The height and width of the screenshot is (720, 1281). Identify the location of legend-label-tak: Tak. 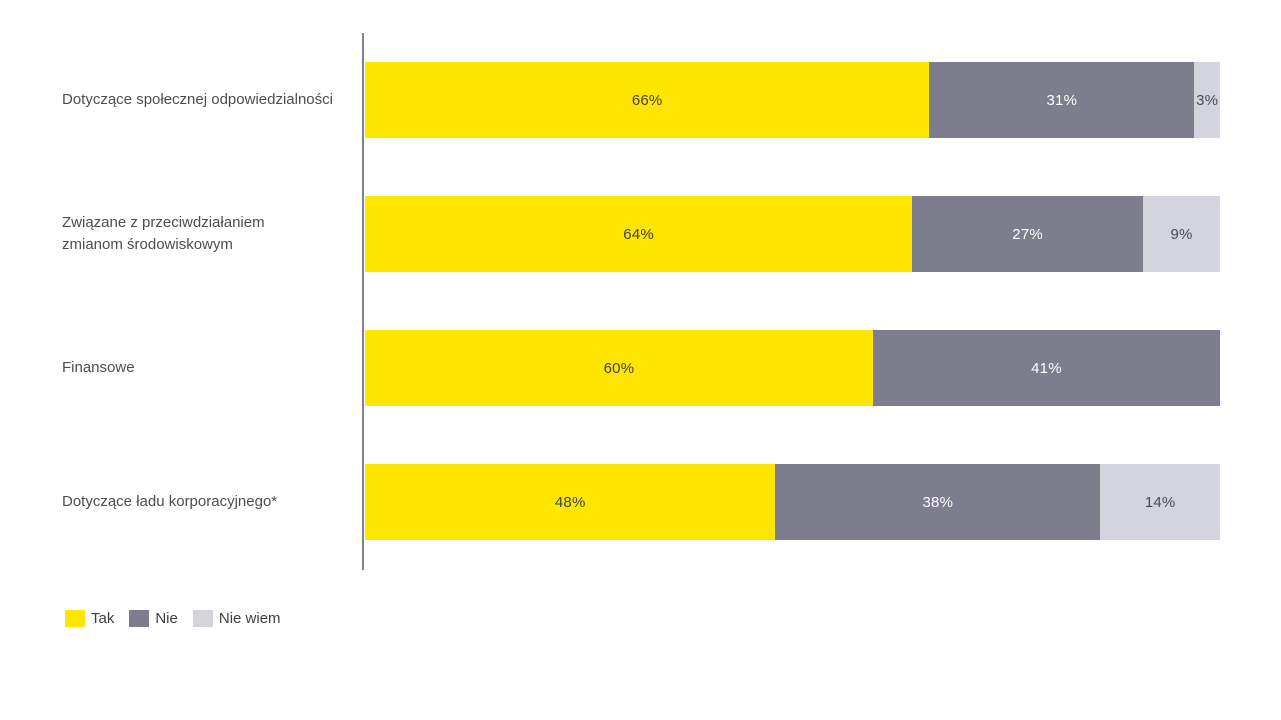
(103, 618).